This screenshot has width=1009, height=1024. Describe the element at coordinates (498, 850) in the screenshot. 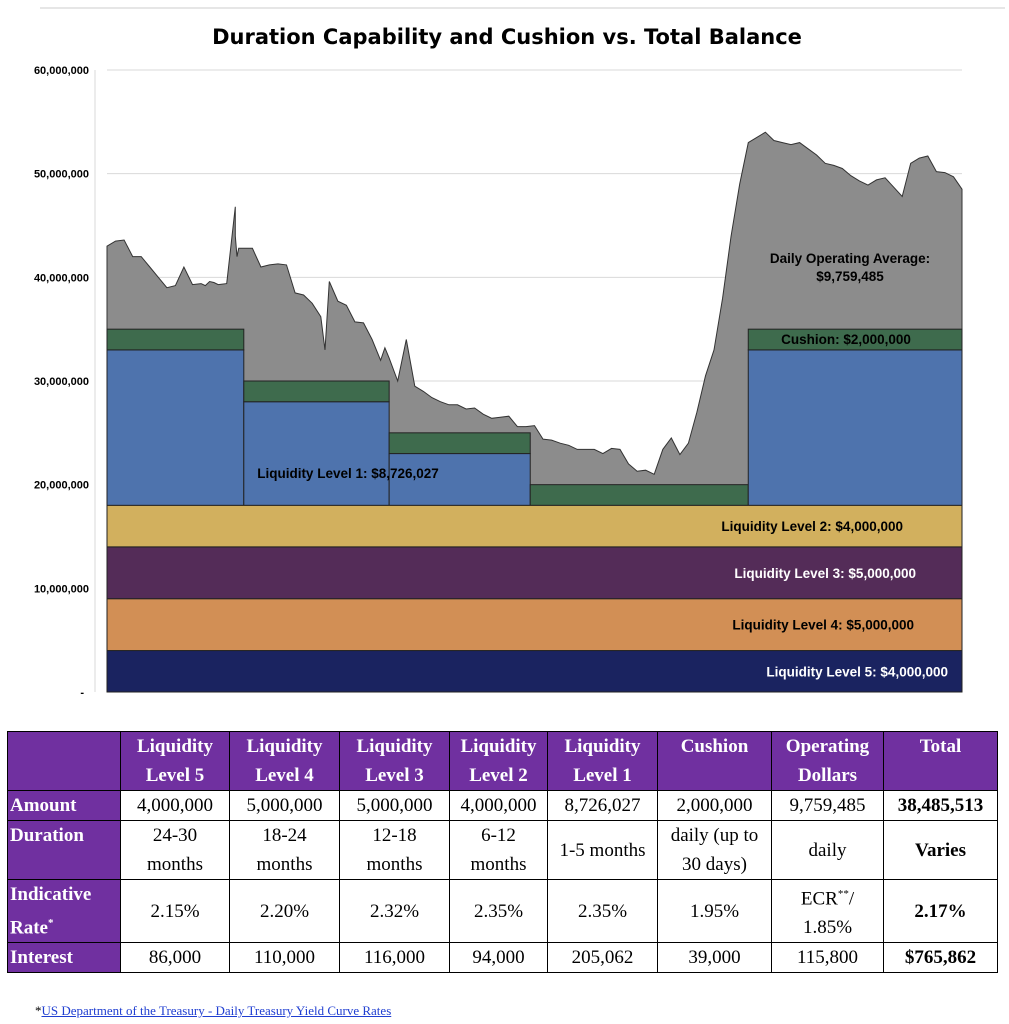

I see `cell-duration-level2: 6-12 months` at that location.